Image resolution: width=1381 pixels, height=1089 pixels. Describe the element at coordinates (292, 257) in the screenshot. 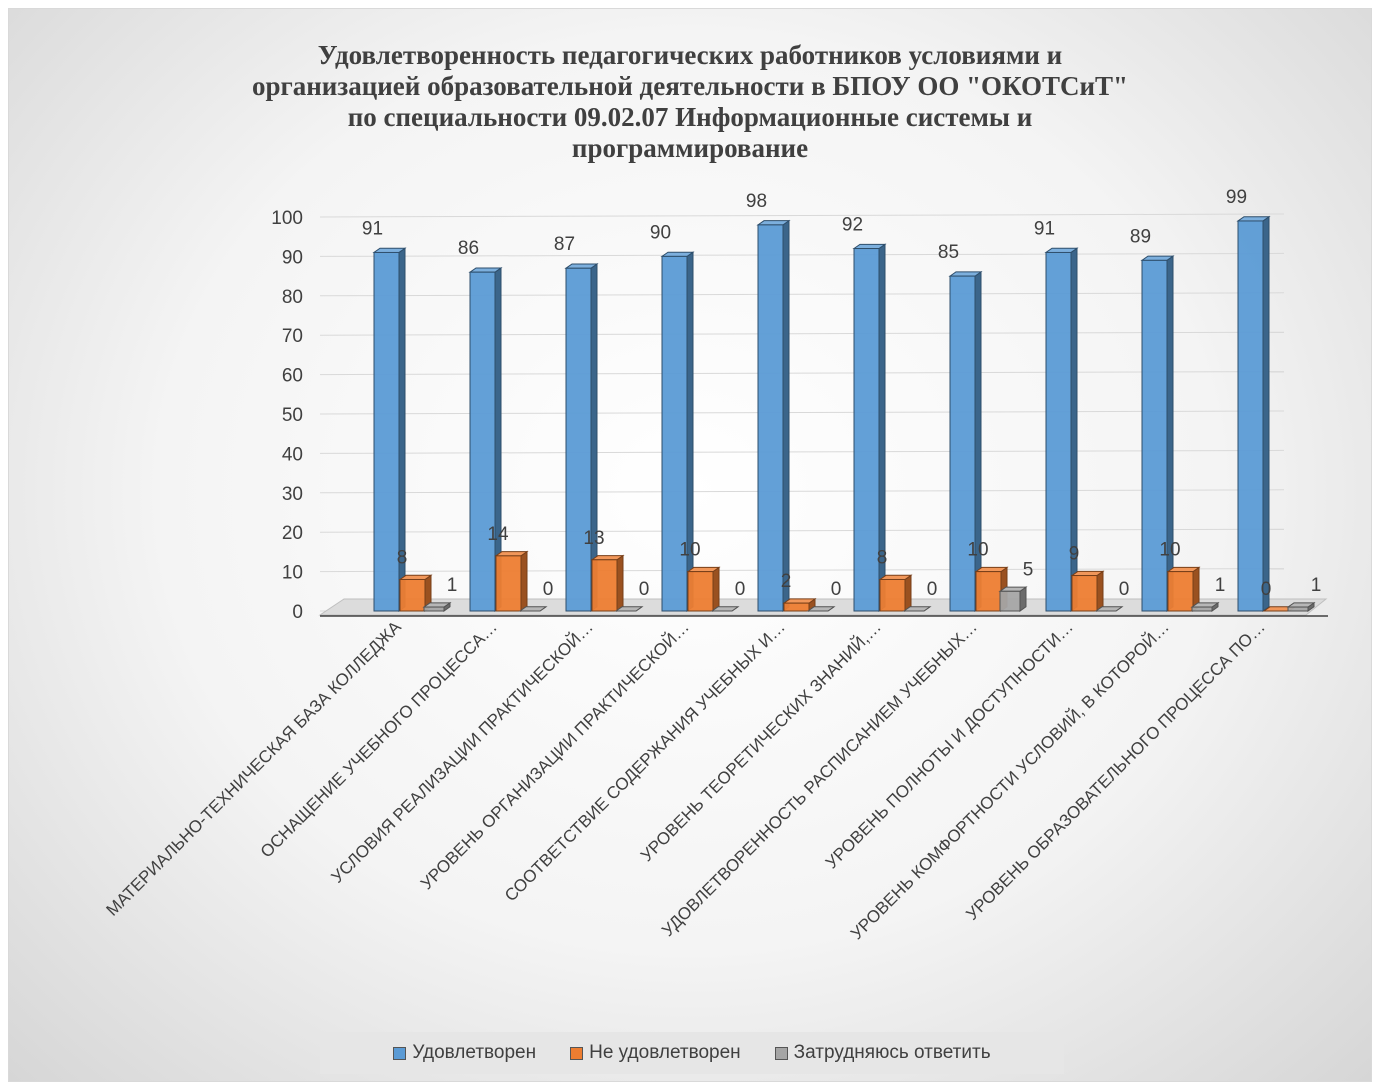

I see `y-tick-label: 90` at that location.